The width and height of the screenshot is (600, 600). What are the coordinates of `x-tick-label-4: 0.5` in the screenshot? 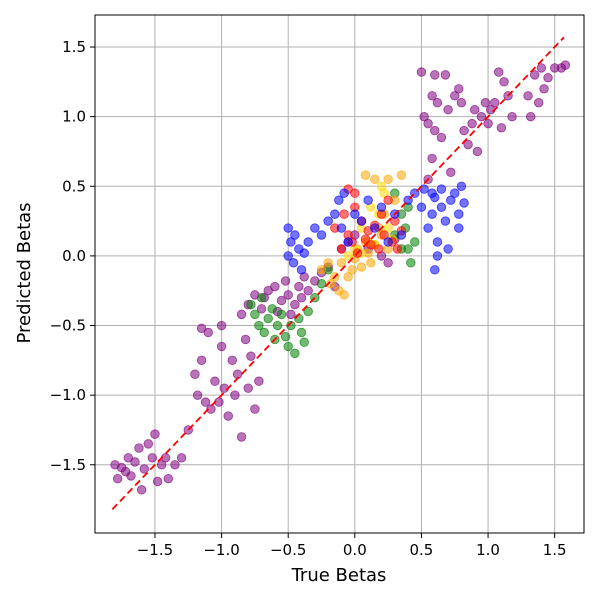 It's located at (422, 550).